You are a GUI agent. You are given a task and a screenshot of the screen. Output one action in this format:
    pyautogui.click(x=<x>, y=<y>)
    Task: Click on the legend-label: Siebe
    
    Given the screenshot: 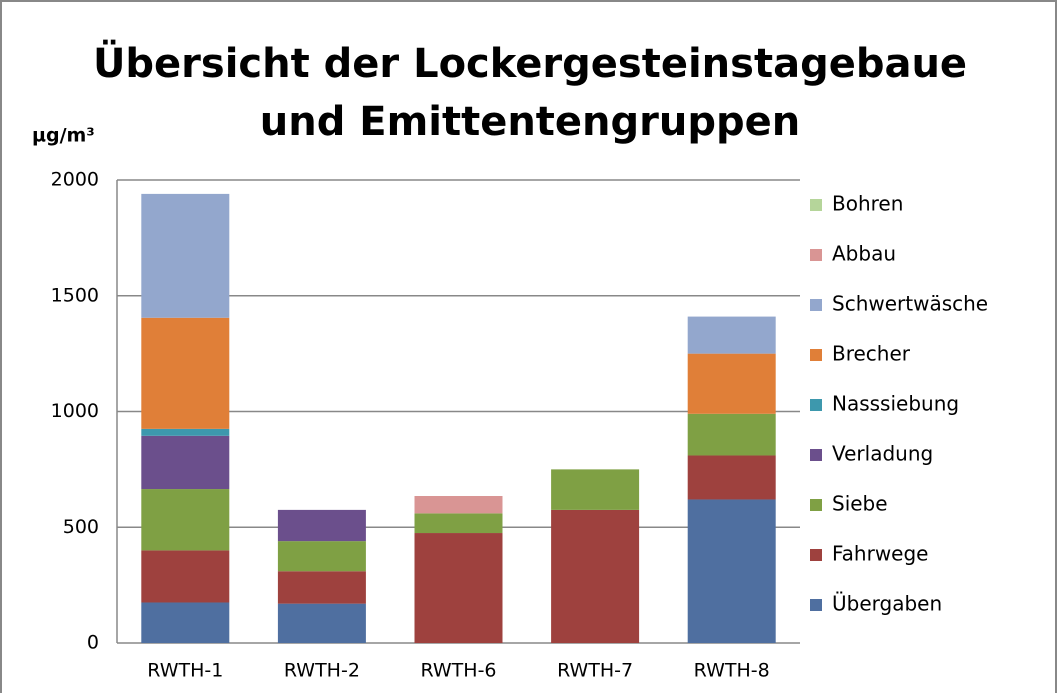 What is the action you would take?
    pyautogui.click(x=860, y=504)
    